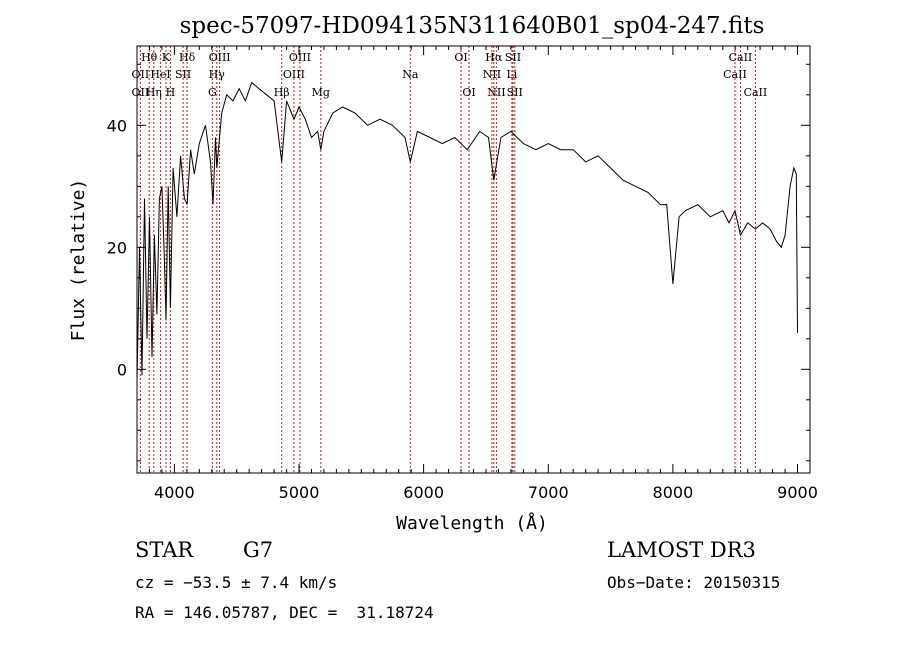  What do you see at coordinates (694, 582) in the screenshot?
I see `observation-date: Obs−Date: 20150315` at bounding box center [694, 582].